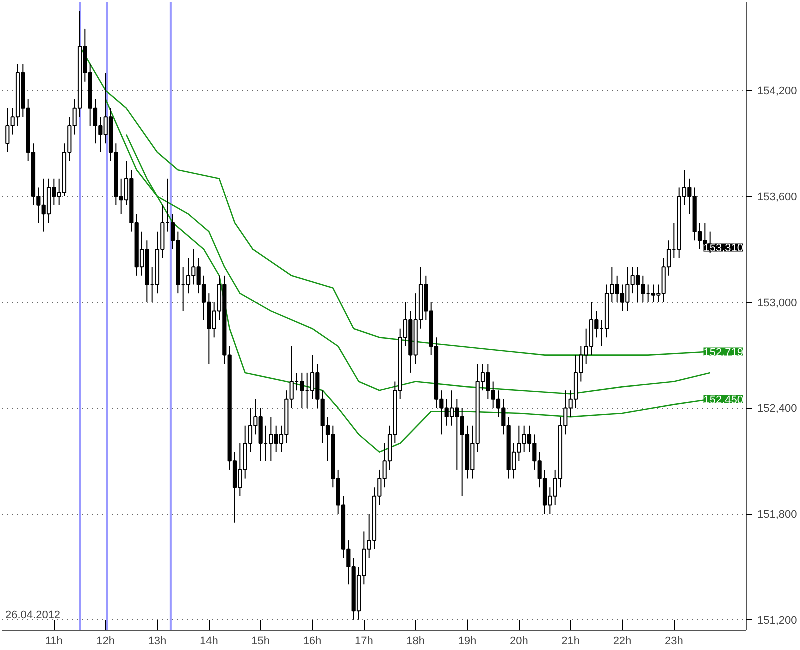 This screenshot has width=800, height=650. What do you see at coordinates (467, 642) in the screenshot?
I see `x-tick-label: 19h` at bounding box center [467, 642].